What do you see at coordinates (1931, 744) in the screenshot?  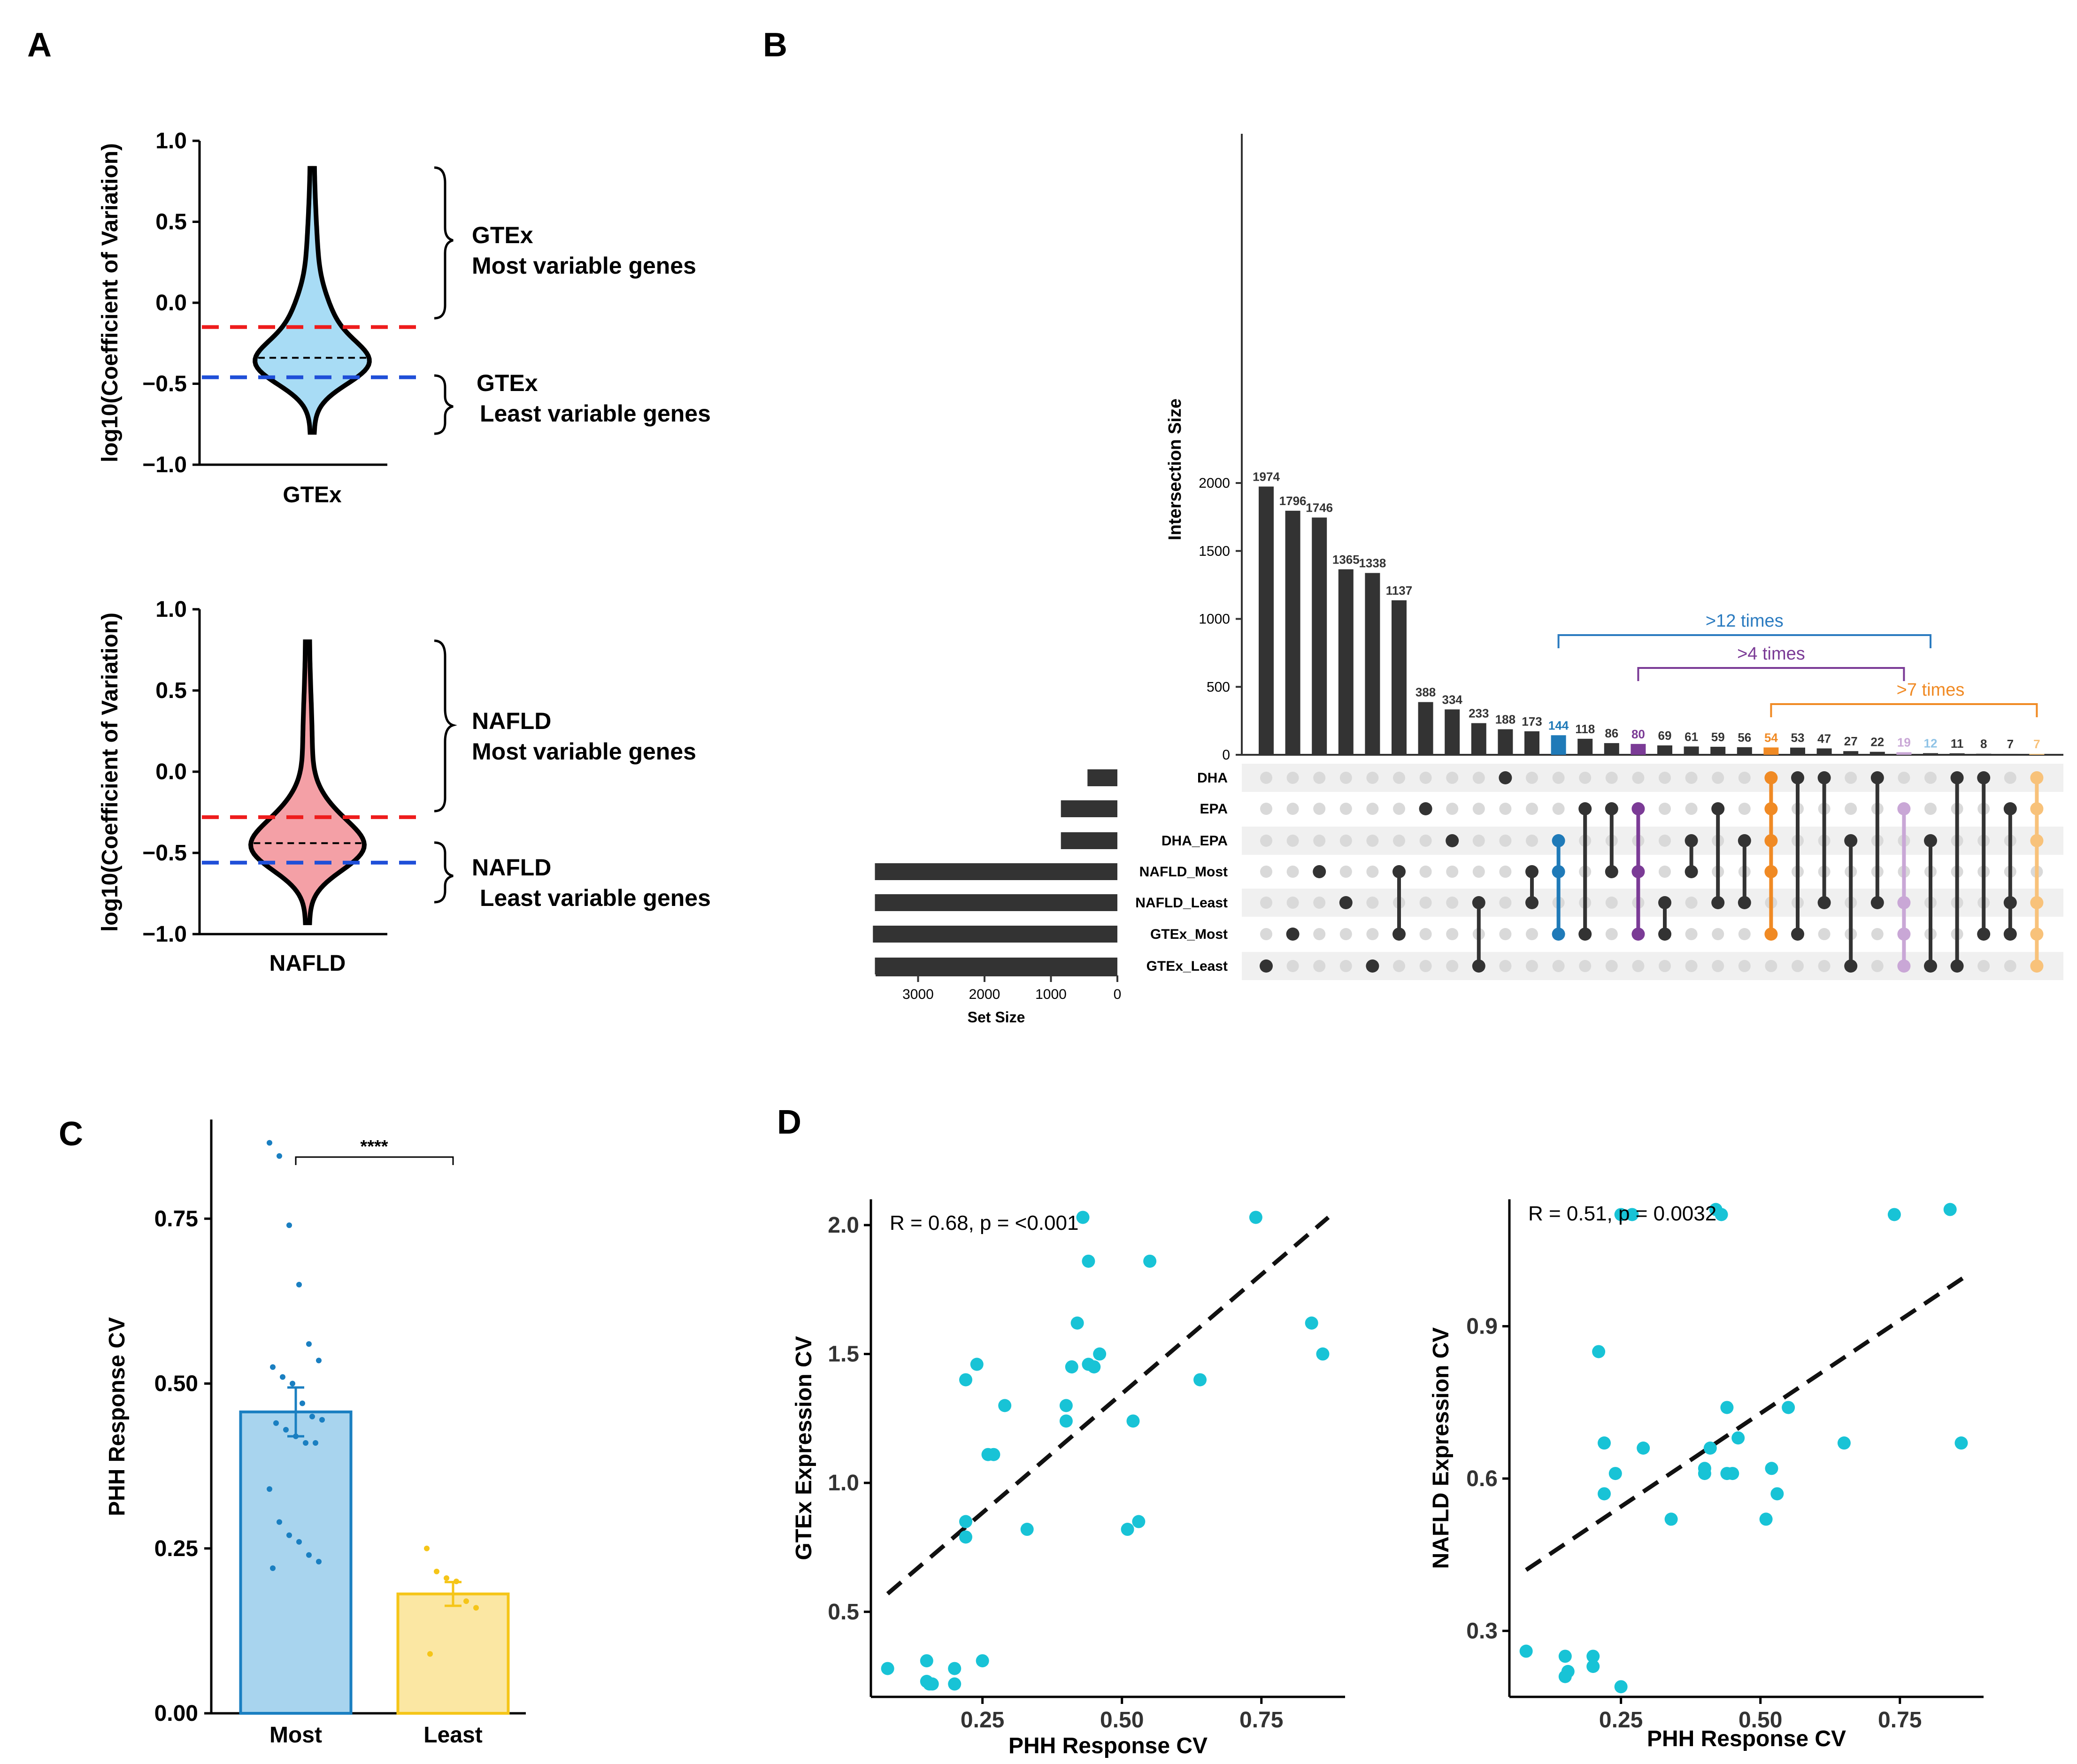 I see `intersection-bar-label: 12` at bounding box center [1931, 744].